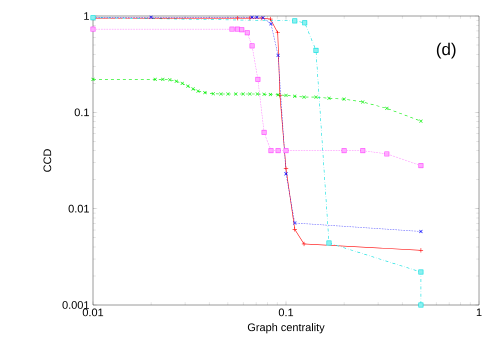  I want to click on y-axis-title: CCD, so click(47, 160).